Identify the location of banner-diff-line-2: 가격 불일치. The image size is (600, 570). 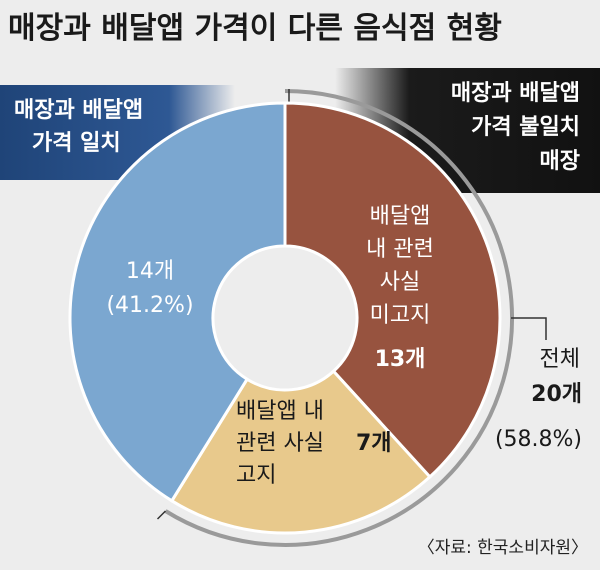
(525, 127).